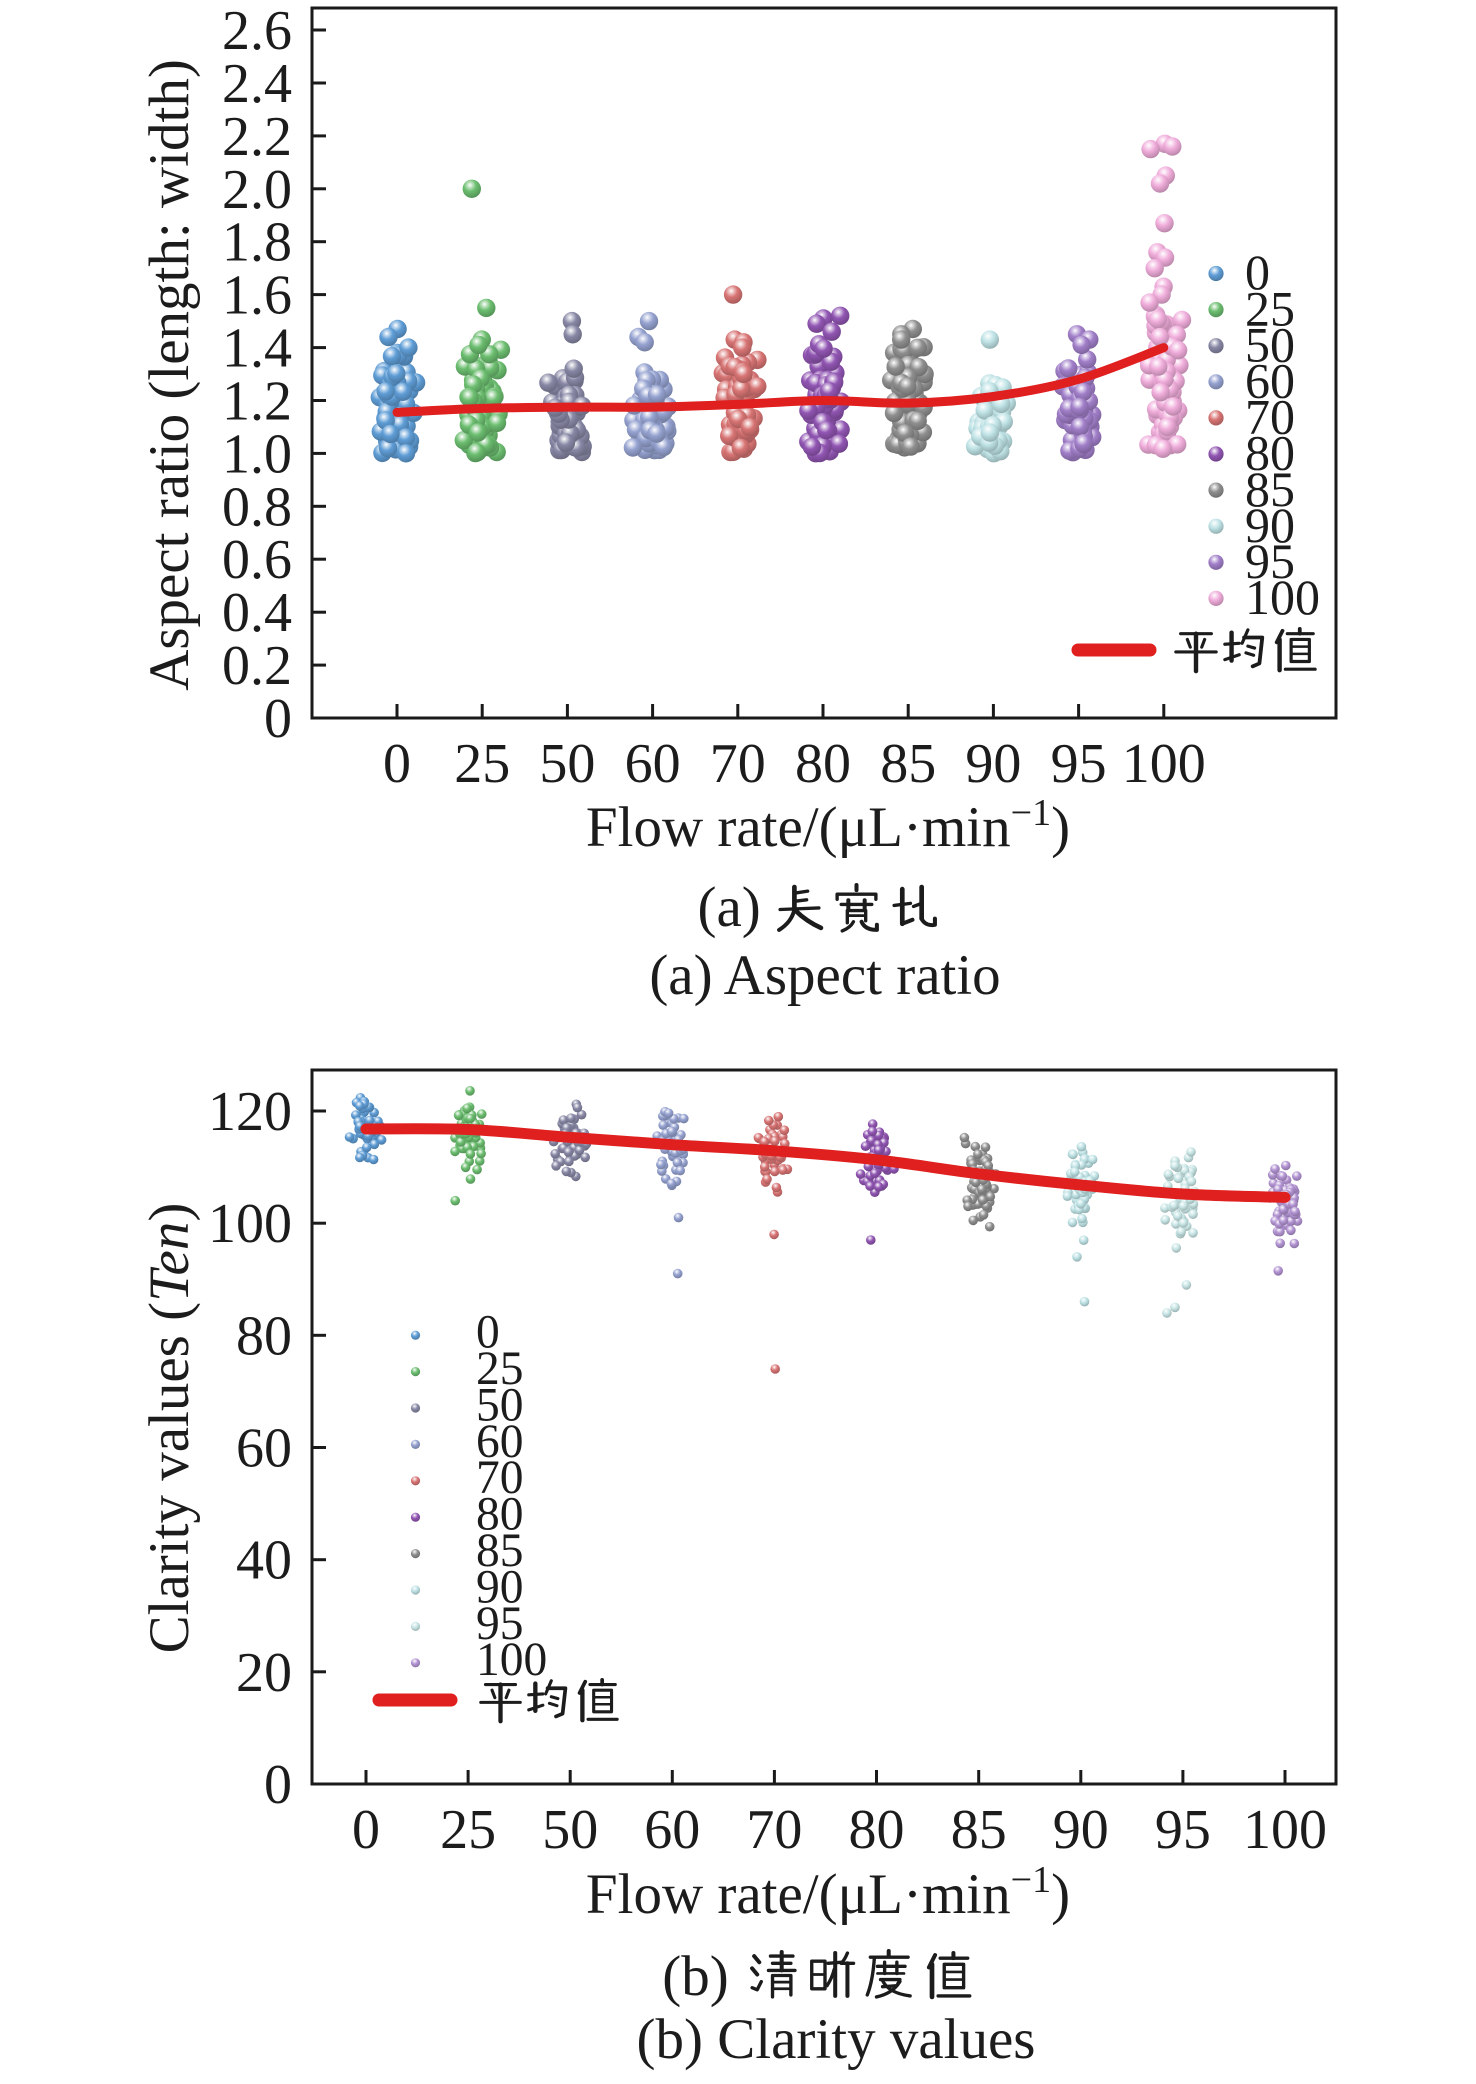 This screenshot has width=1476, height=2084. I want to click on svg-text: 120, so click(250, 1112).